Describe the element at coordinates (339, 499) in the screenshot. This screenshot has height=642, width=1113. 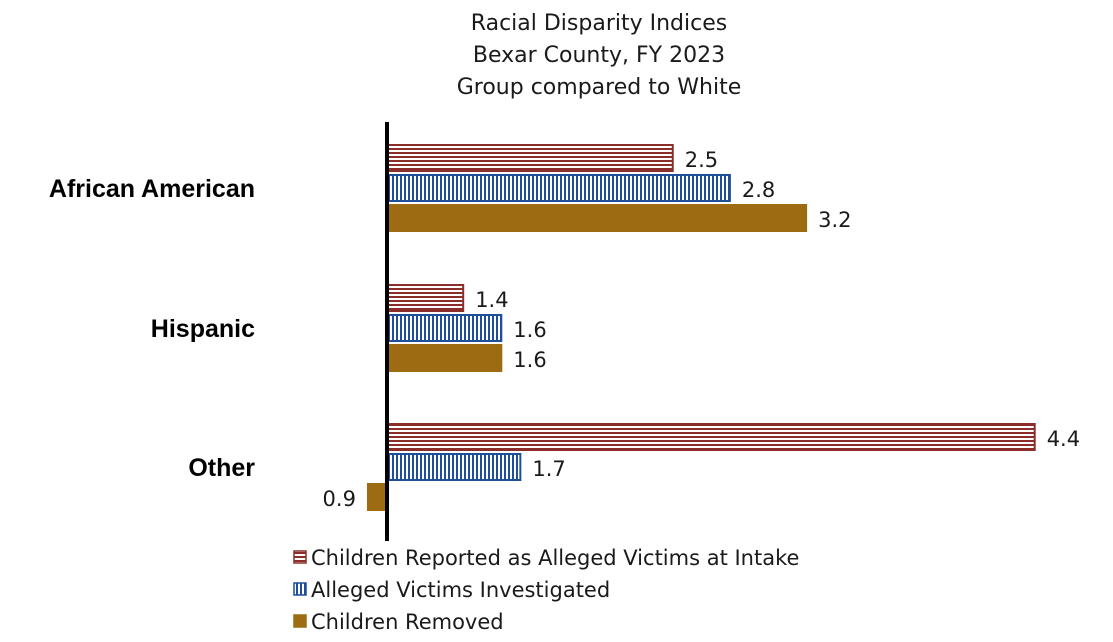
I see `value-label-other-children-removed: 0.9` at that location.